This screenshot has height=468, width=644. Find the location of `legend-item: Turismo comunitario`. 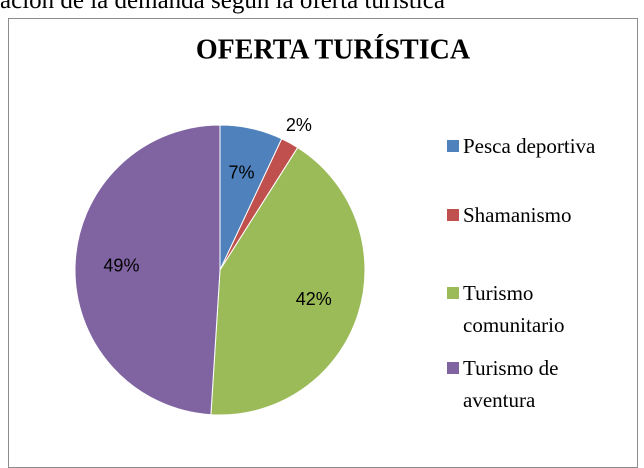

legend-item: Turismo comunitario is located at coordinates (537, 309).